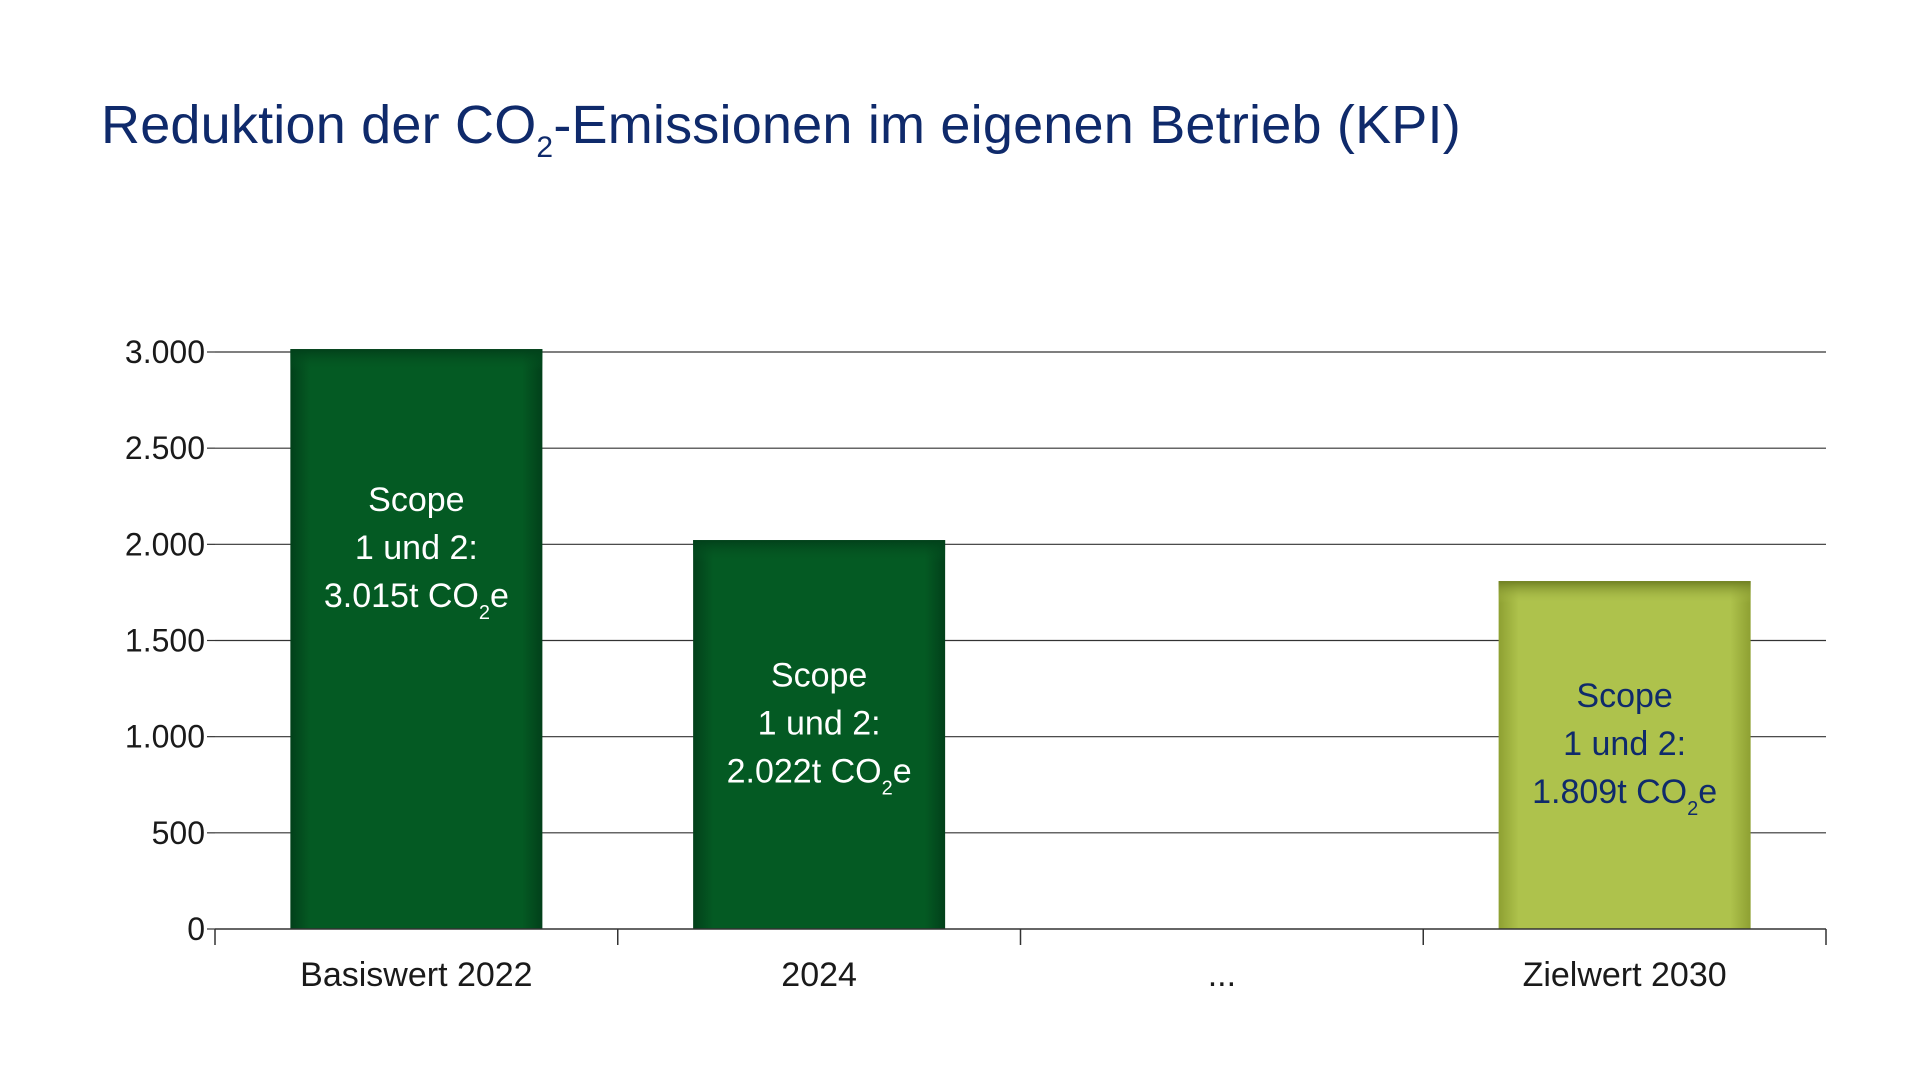  Describe the element at coordinates (165, 352) in the screenshot. I see `y-tick-label-3000: 3.000` at that location.